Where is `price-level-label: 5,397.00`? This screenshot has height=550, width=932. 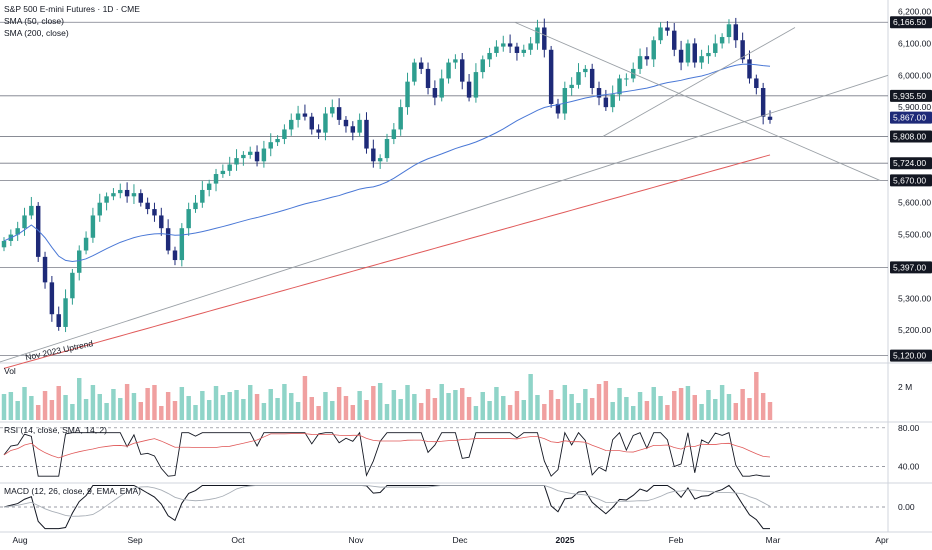 price-level-label: 5,397.00 is located at coordinates (909, 267).